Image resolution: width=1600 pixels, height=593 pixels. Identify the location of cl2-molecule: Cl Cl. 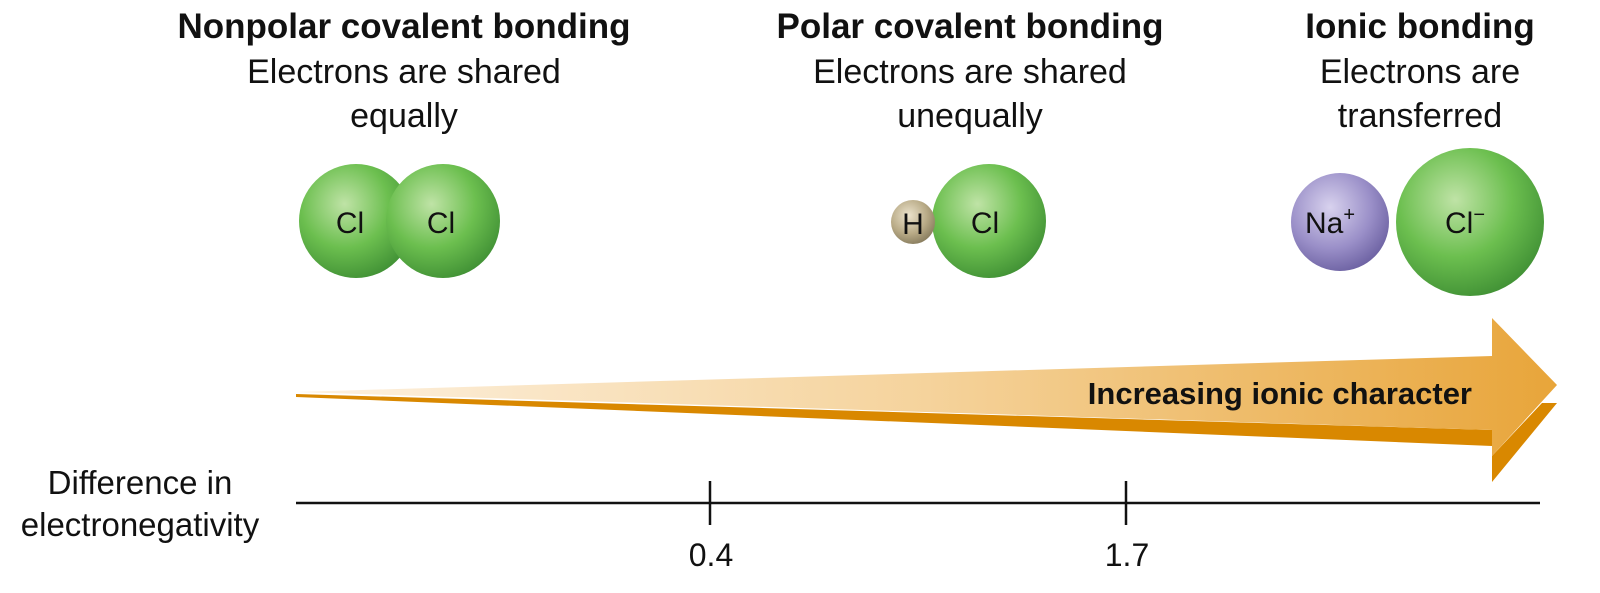
(399, 221).